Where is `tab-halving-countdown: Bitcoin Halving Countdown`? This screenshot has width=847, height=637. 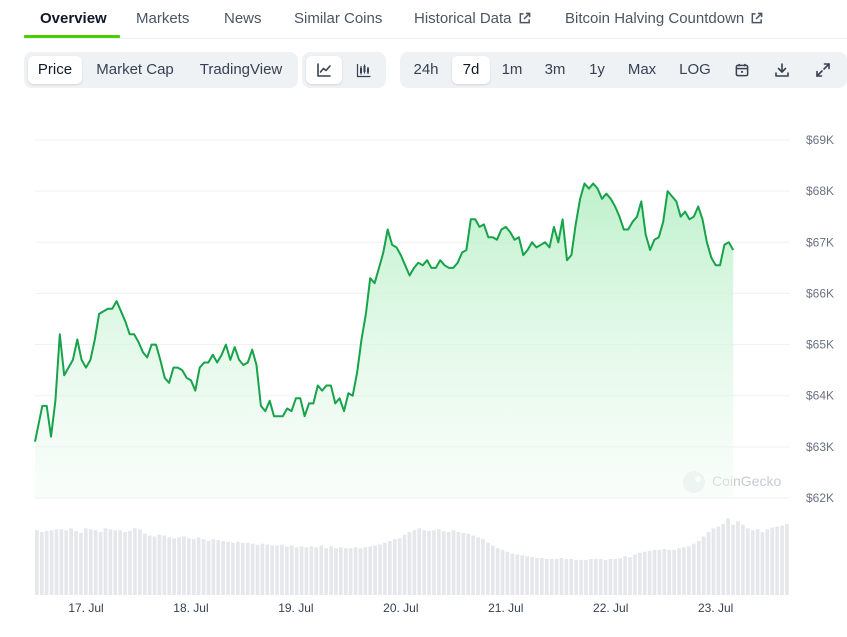 tab-halving-countdown: Bitcoin Halving Countdown is located at coordinates (664, 19).